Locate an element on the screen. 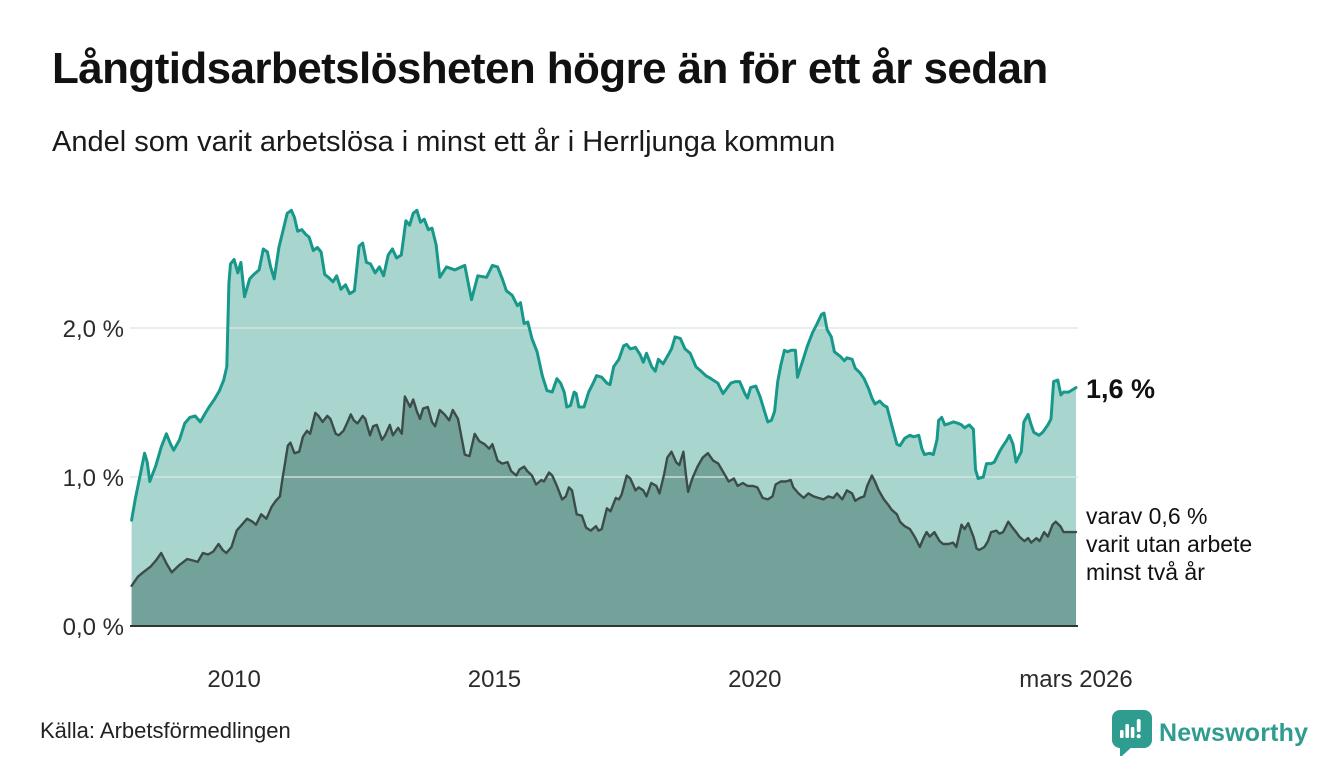 The height and width of the screenshot is (780, 1340). bar-chart-glyph is located at coordinates (1130, 729).